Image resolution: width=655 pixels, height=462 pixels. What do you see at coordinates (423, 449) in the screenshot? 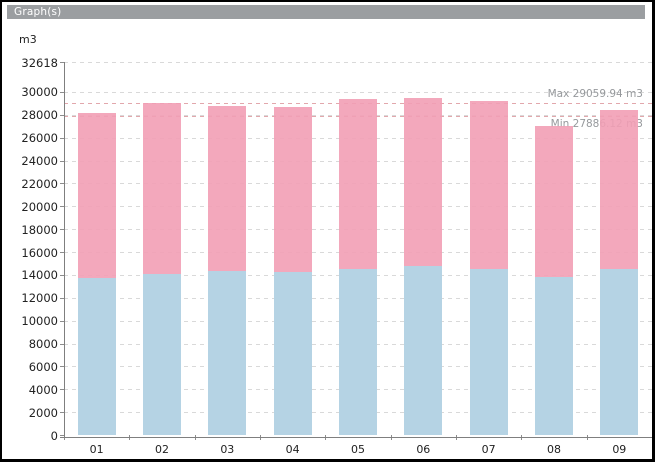
I see `x-tick-label: 06` at bounding box center [423, 449].